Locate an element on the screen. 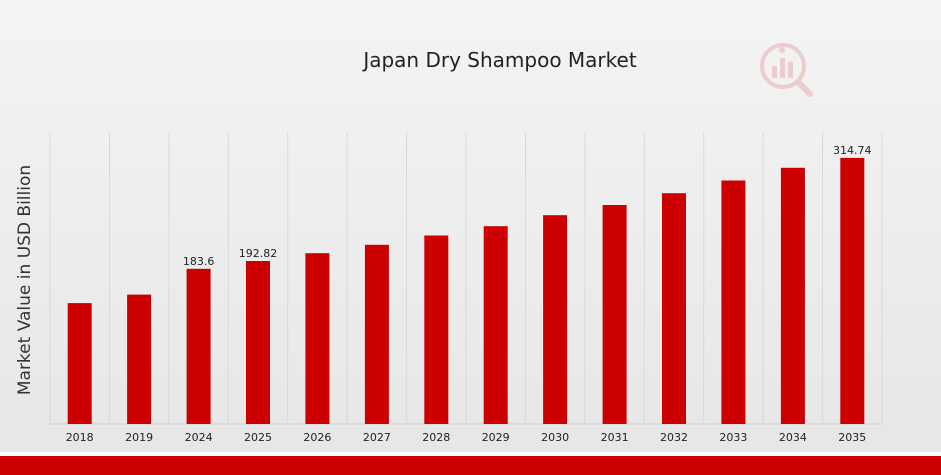 This screenshot has width=941, height=475. x-tick-label: 2032 is located at coordinates (674, 437).